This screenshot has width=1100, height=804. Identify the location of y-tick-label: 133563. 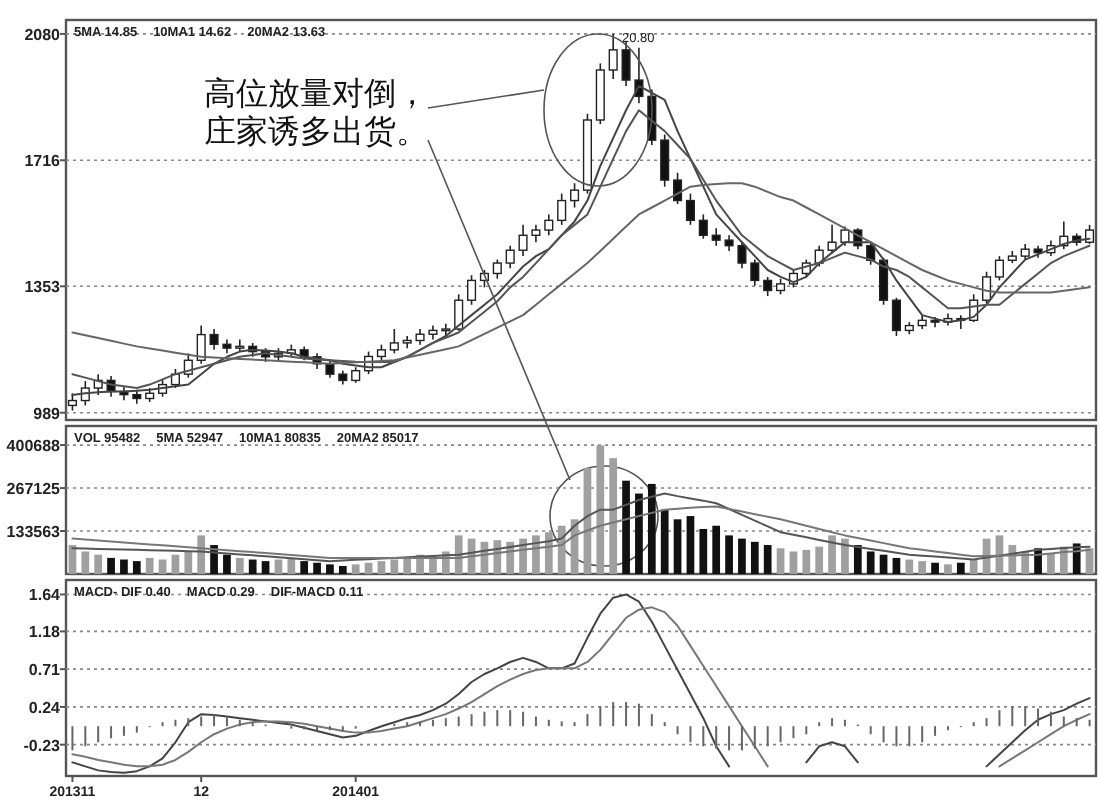
(34, 532).